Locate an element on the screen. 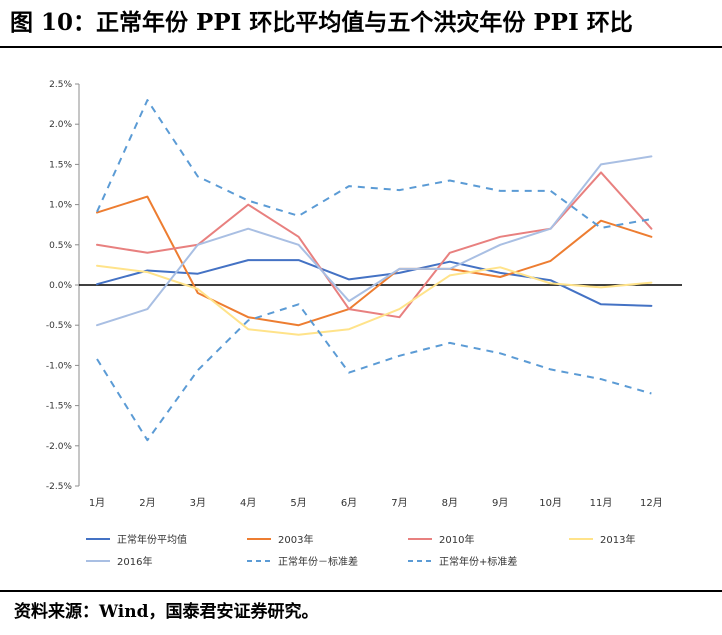  x-tick-label: 4月 is located at coordinates (248, 503).